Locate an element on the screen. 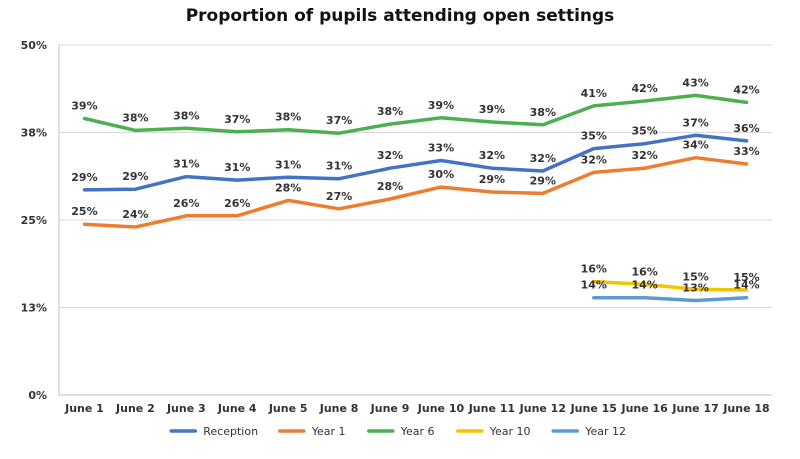 This screenshot has height=459, width=800. x-tick-label: June 3 is located at coordinates (186, 408).